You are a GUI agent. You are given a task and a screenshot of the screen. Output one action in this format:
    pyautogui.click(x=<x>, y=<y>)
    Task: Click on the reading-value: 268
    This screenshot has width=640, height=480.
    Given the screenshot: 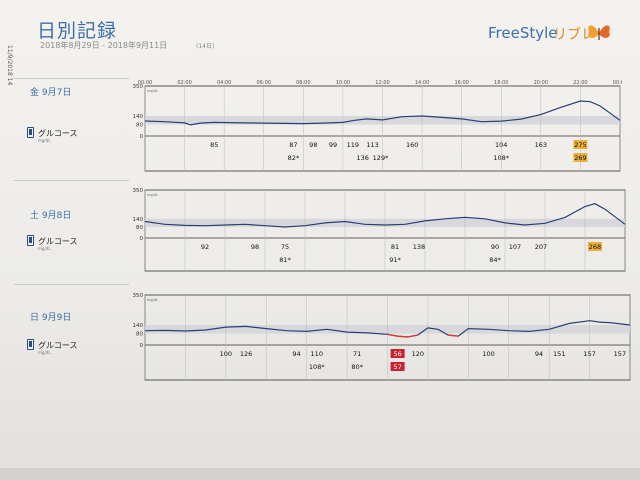 What is the action you would take?
    pyautogui.click(x=595, y=247)
    